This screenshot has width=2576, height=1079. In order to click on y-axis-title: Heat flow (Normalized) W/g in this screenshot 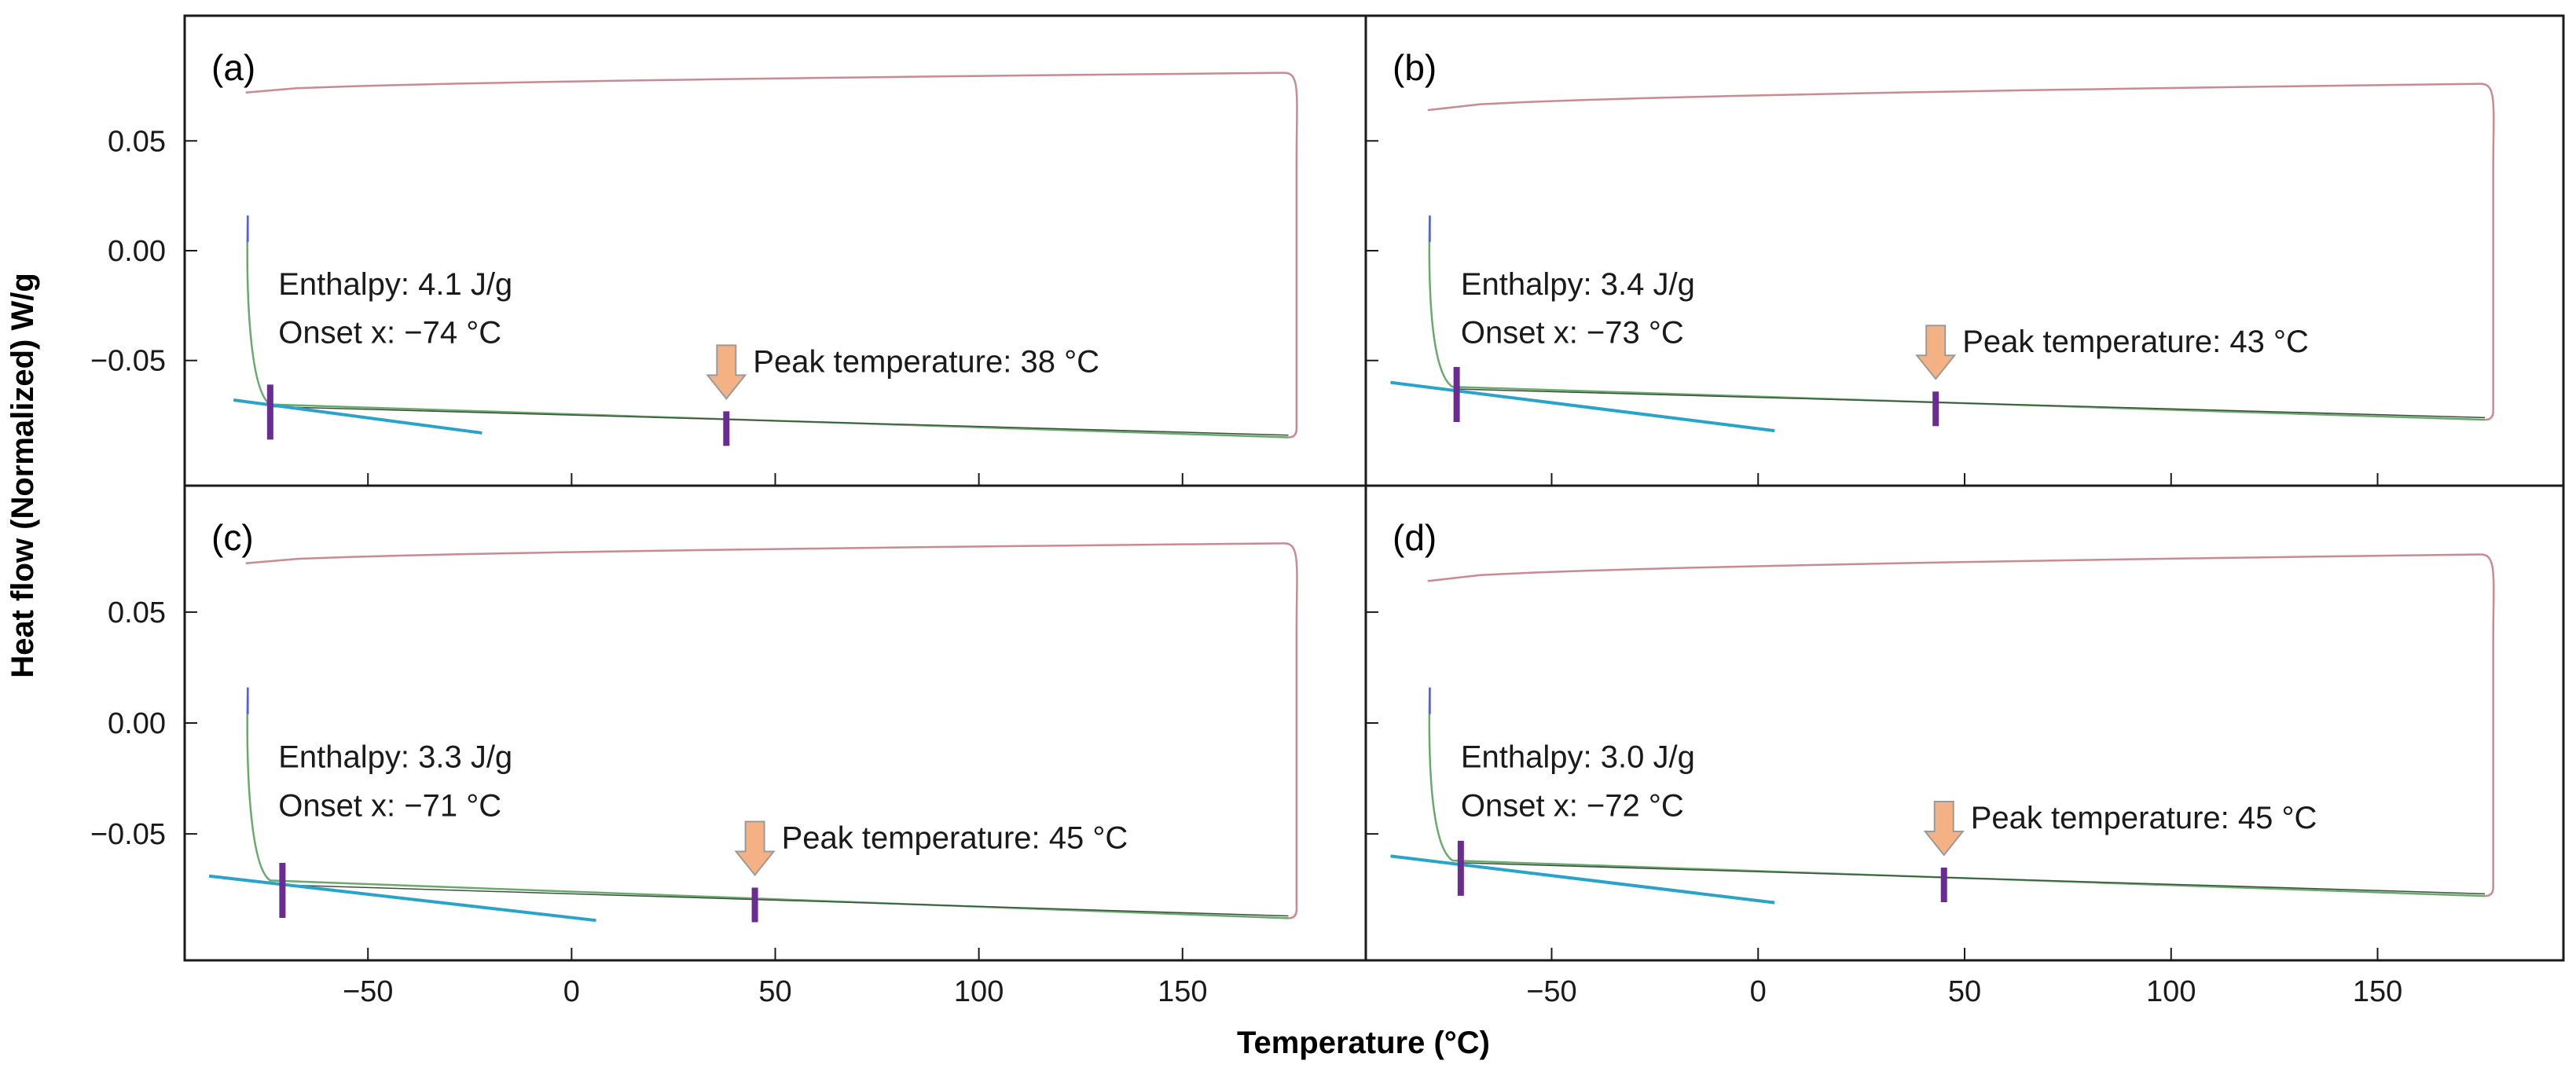, I will do `click(23, 475)`.